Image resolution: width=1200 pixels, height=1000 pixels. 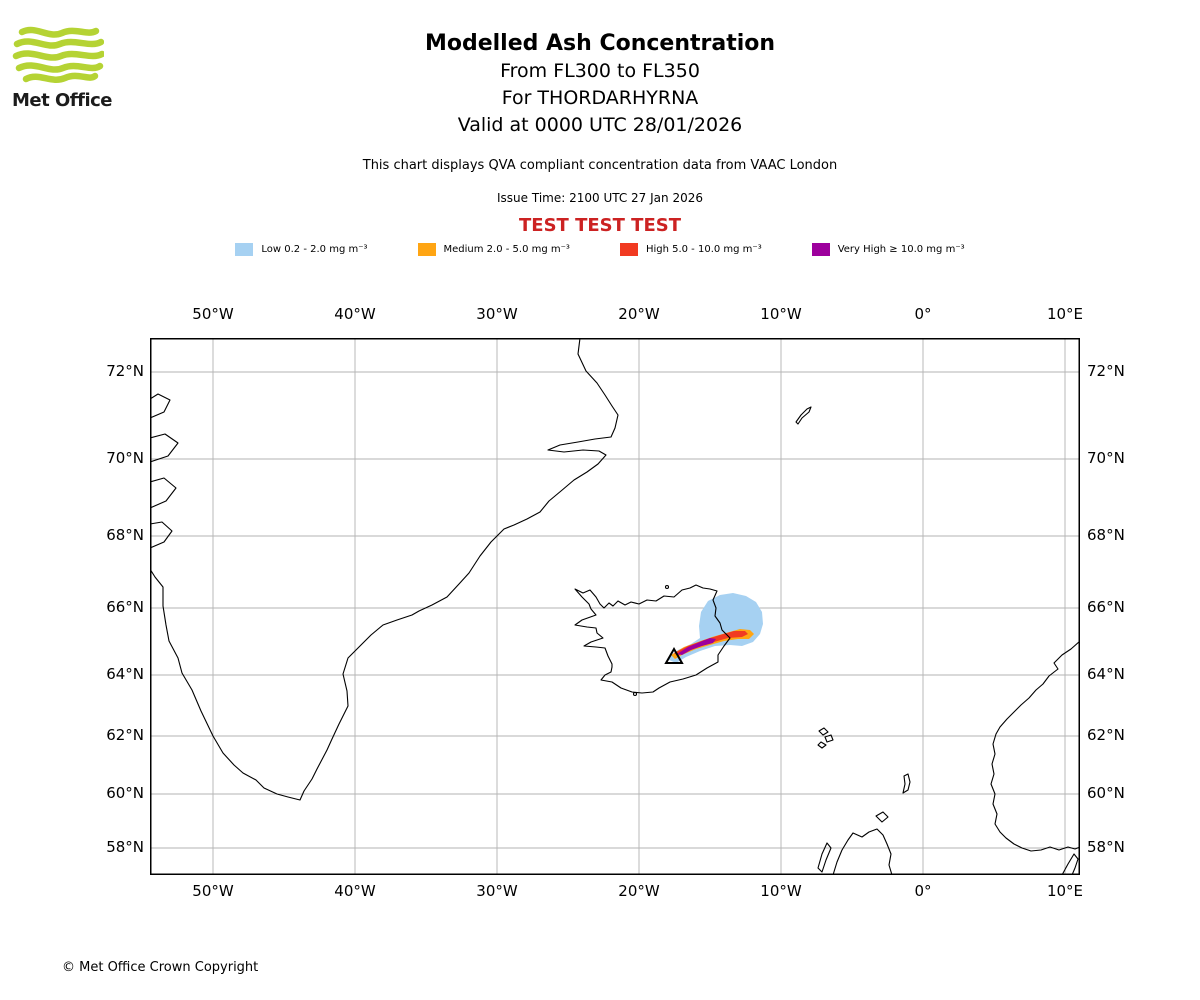 What do you see at coordinates (824, 857) in the screenshot?
I see `hebrides-islands` at bounding box center [824, 857].